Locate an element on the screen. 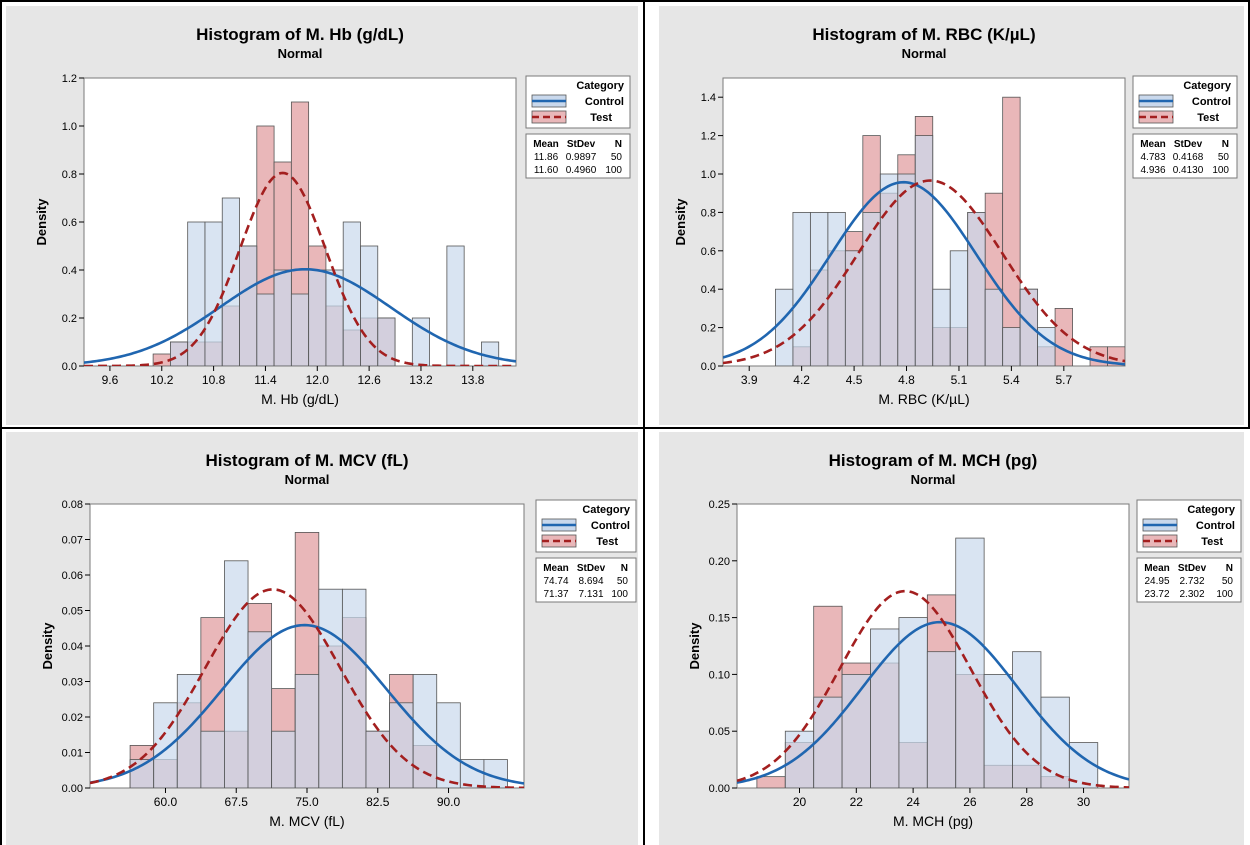  y-tick-label: 0.8 is located at coordinates (708, 213).